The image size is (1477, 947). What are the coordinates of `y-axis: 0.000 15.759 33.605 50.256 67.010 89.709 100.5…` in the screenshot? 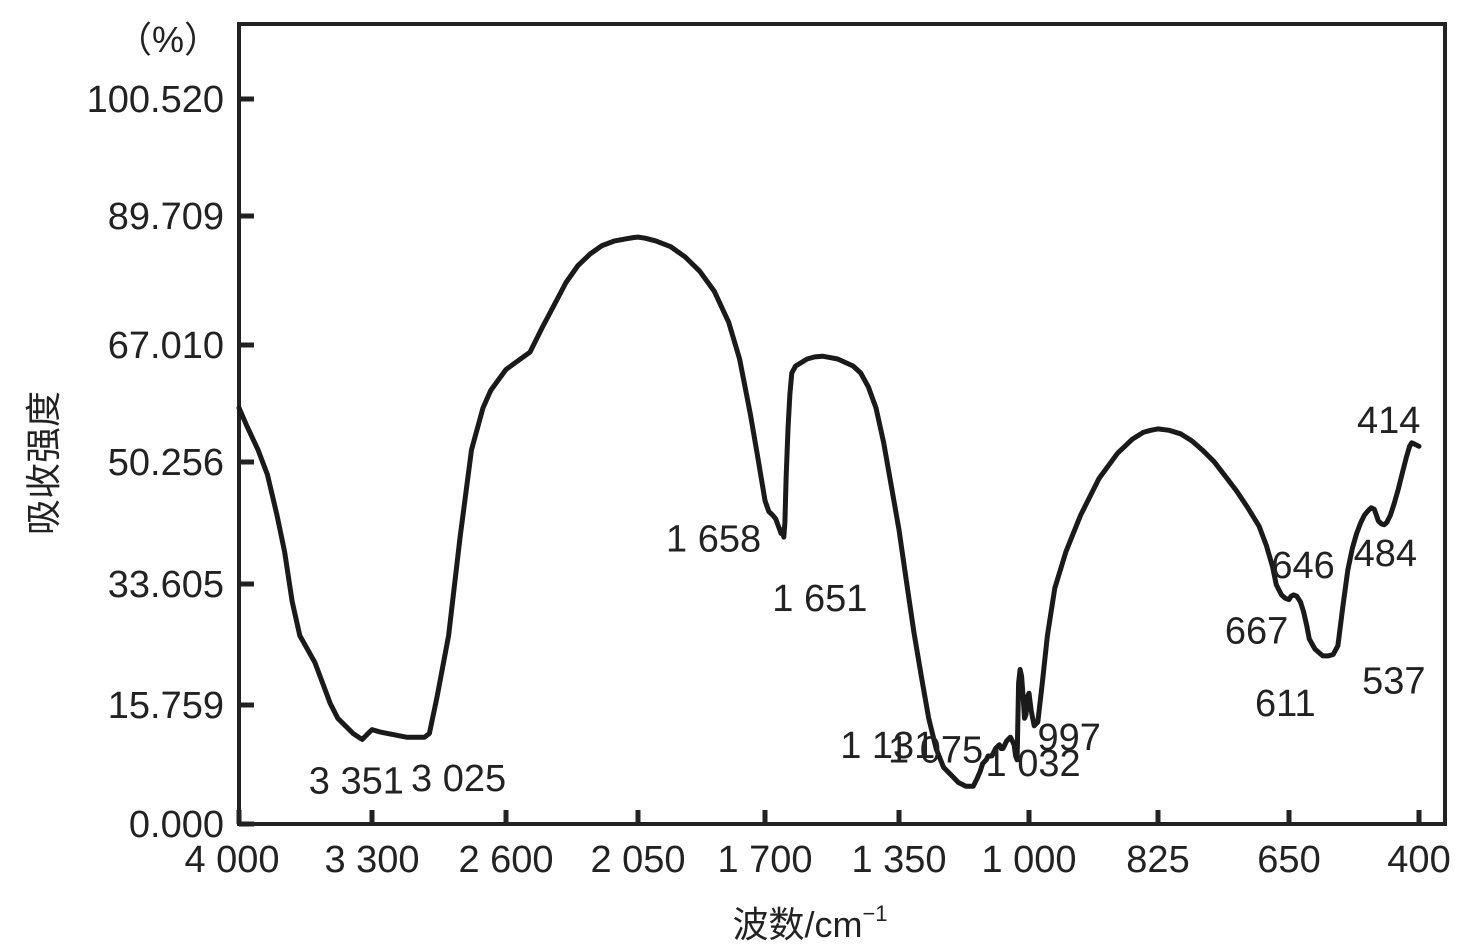 It's located at (170, 462).